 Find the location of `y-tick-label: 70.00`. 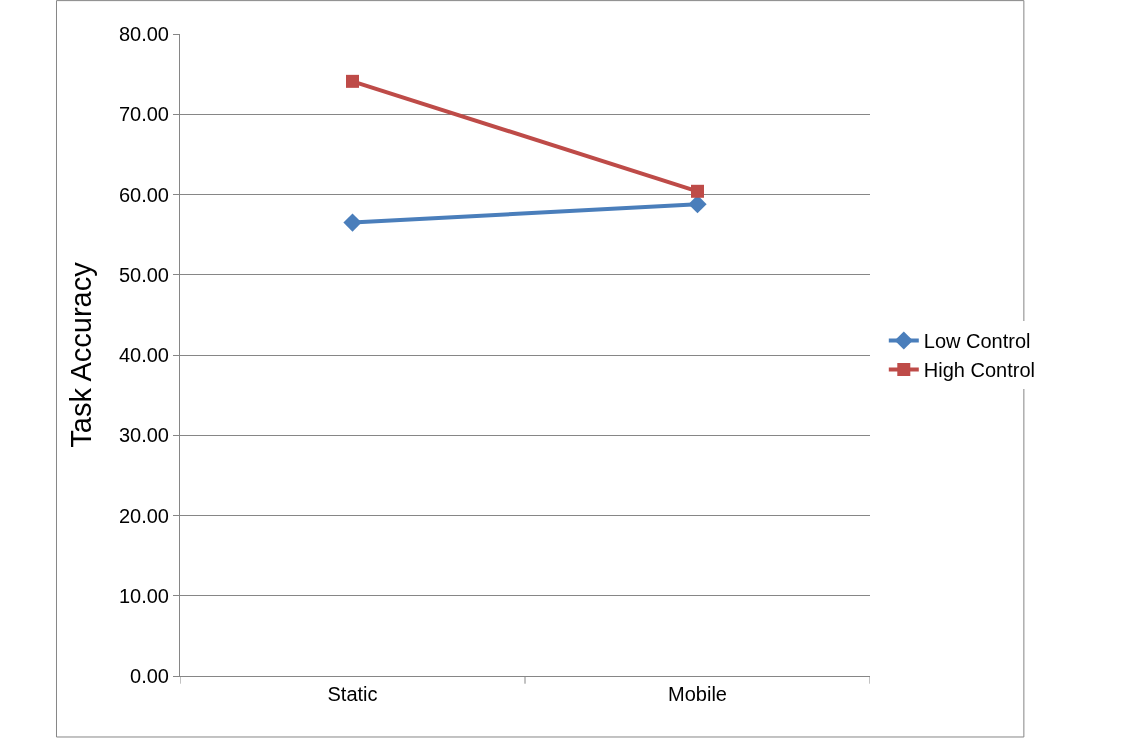

y-tick-label: 70.00 is located at coordinates (143, 114).